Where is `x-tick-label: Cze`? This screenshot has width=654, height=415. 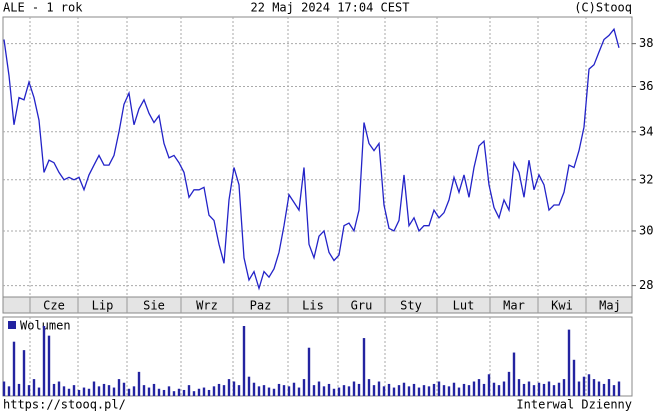 x-tick-label: Cze is located at coordinates (54, 306).